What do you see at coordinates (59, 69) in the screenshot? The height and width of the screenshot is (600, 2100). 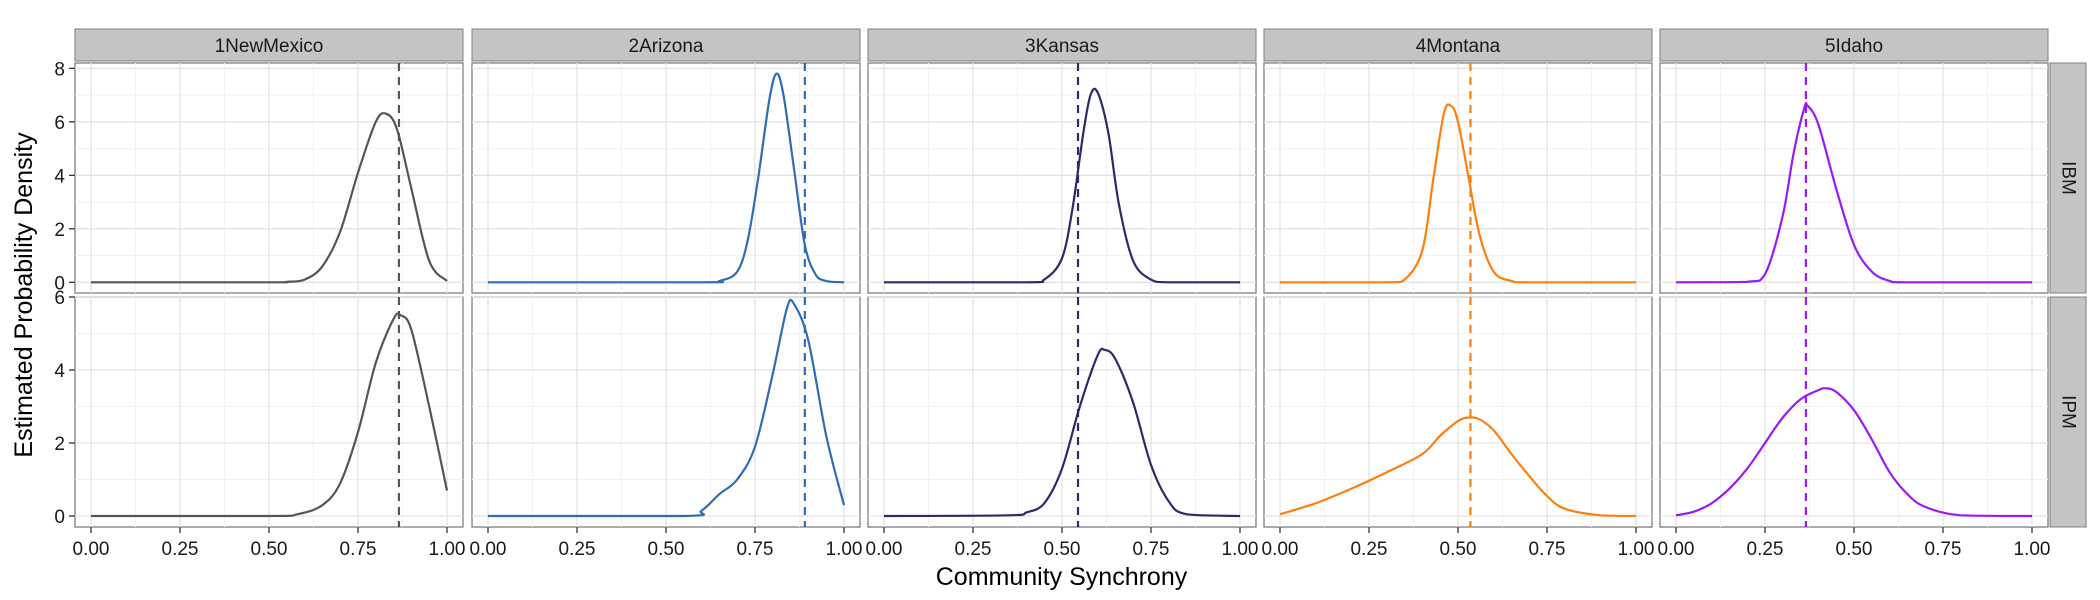 I see `y-tick-label: 8` at bounding box center [59, 69].